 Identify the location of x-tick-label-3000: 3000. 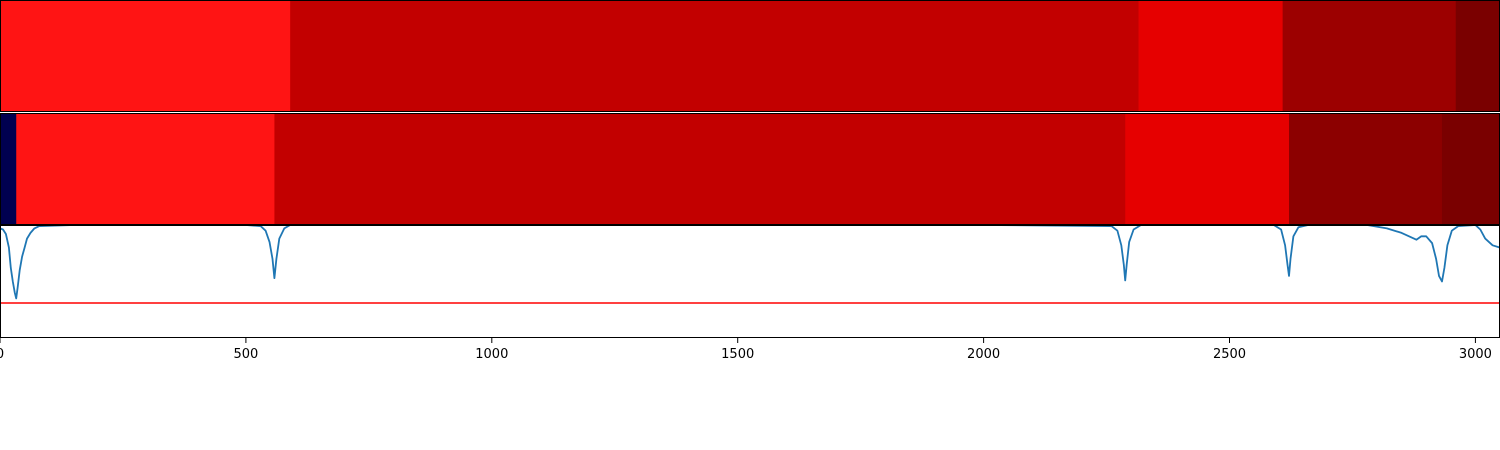
(1475, 354).